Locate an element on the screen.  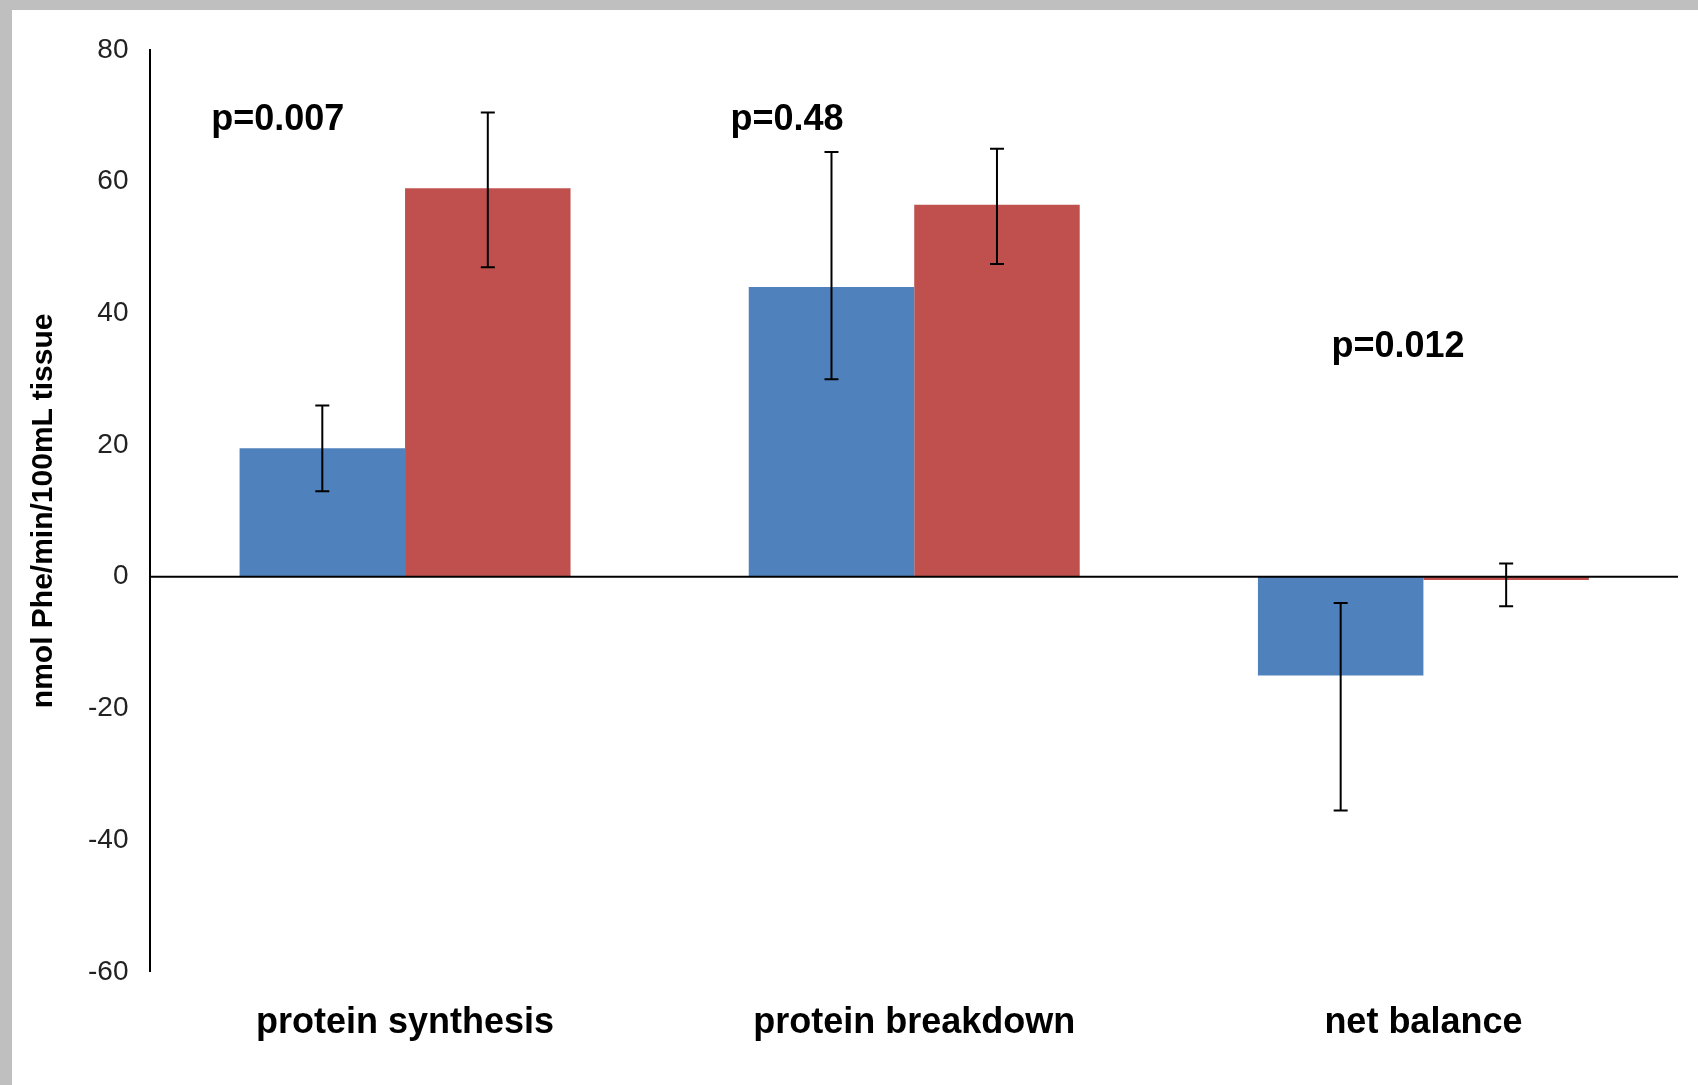
y-tick-label: -60 is located at coordinates (108, 970).